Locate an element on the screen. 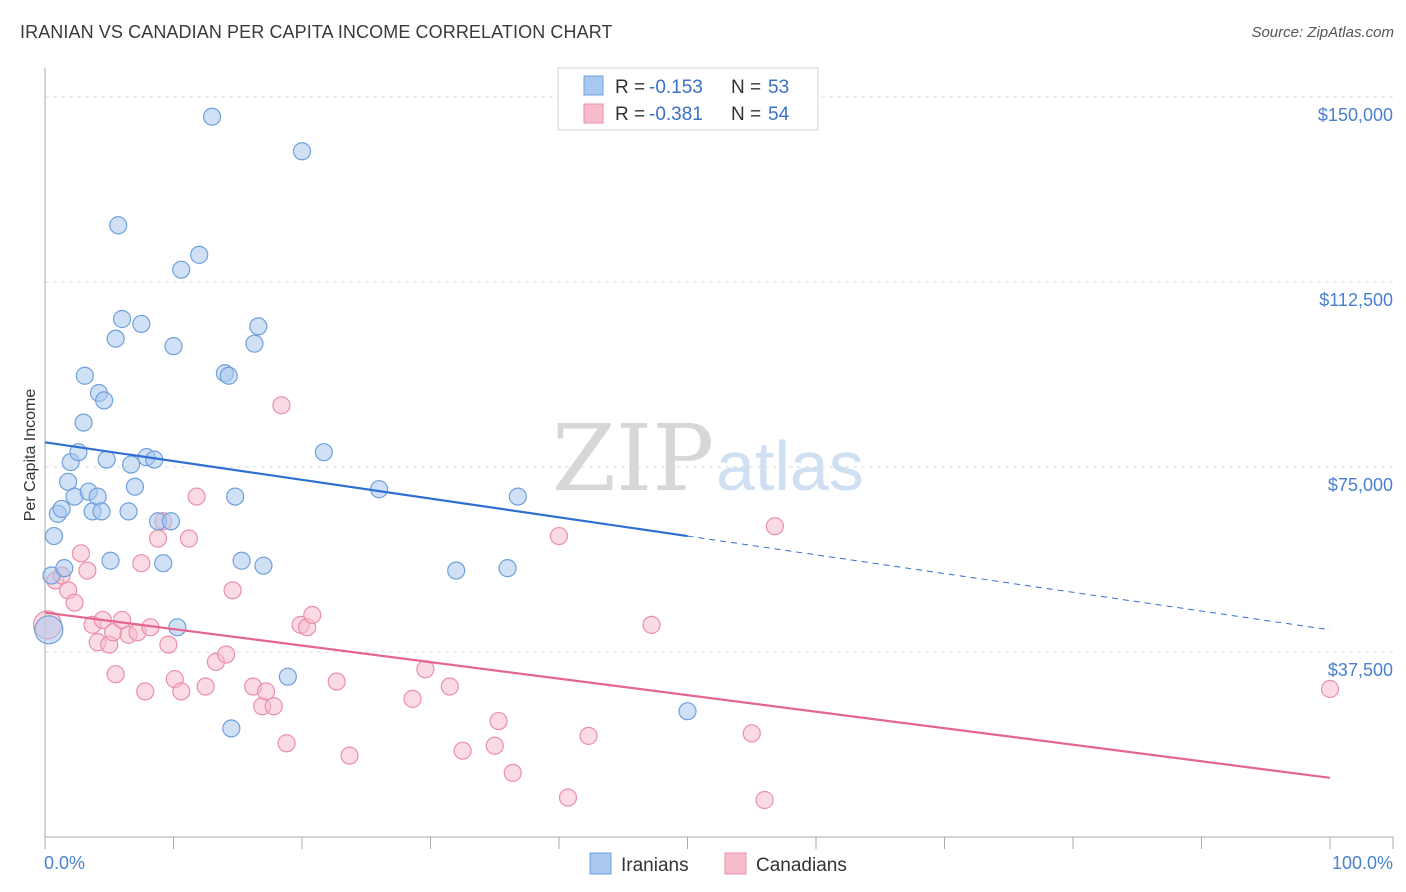 This screenshot has width=1406, height=892. y-tick-label-3: $150,000 is located at coordinates (1355, 115).